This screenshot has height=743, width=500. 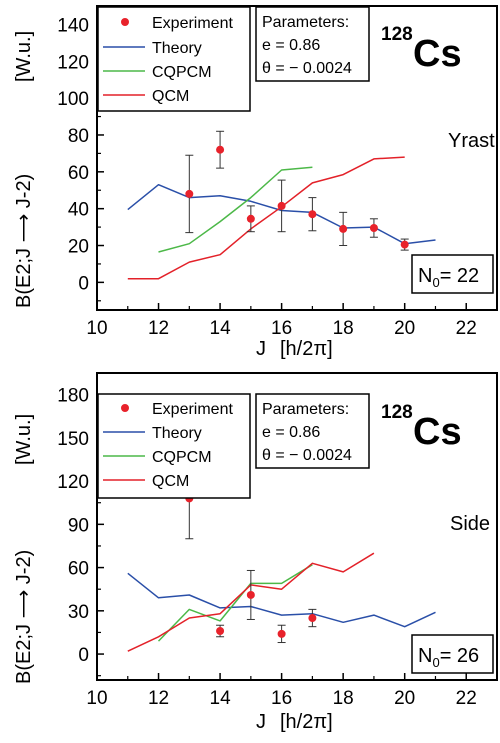 I want to click on y-tick-label: 100, so click(x=73, y=99).